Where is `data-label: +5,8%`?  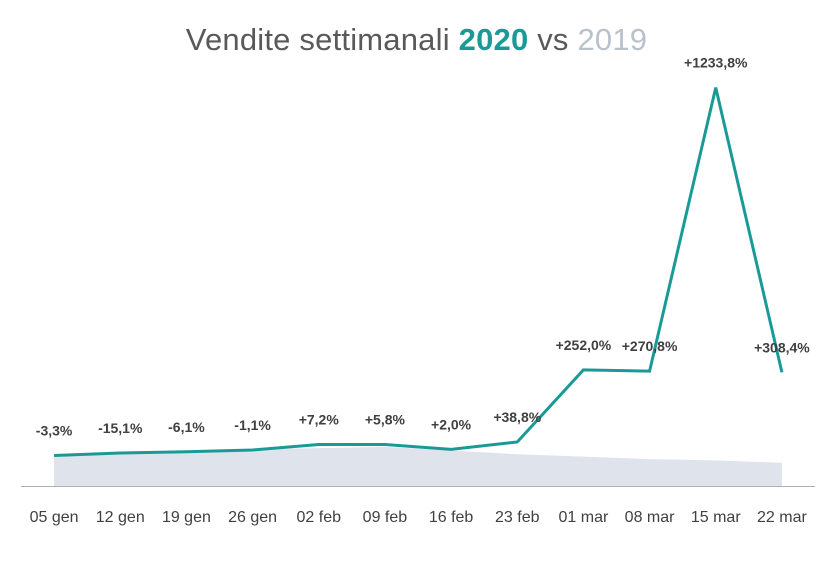
data-label: +5,8% is located at coordinates (385, 419).